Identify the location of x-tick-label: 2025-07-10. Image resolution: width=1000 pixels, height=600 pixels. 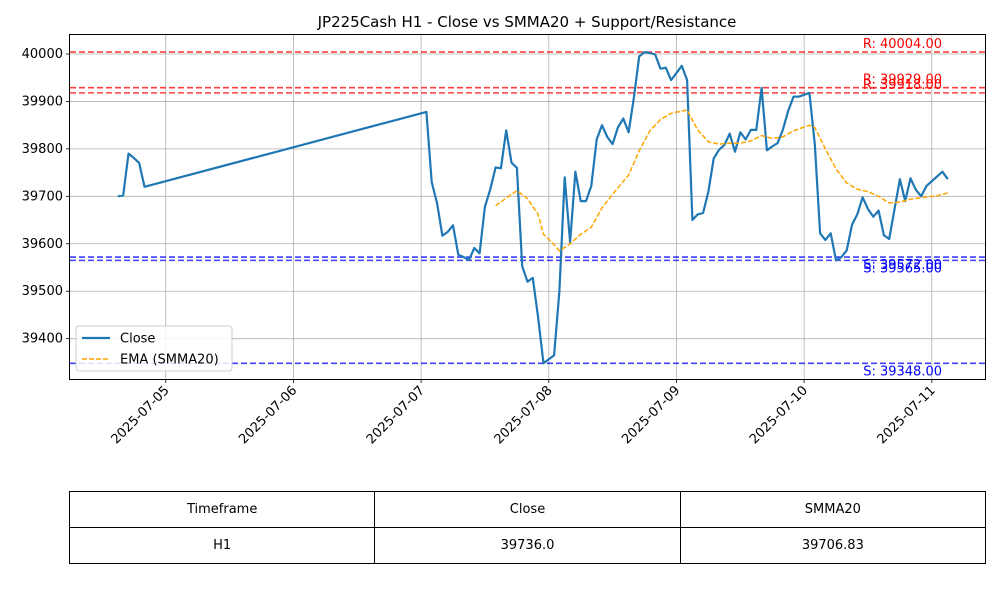
(779, 415).